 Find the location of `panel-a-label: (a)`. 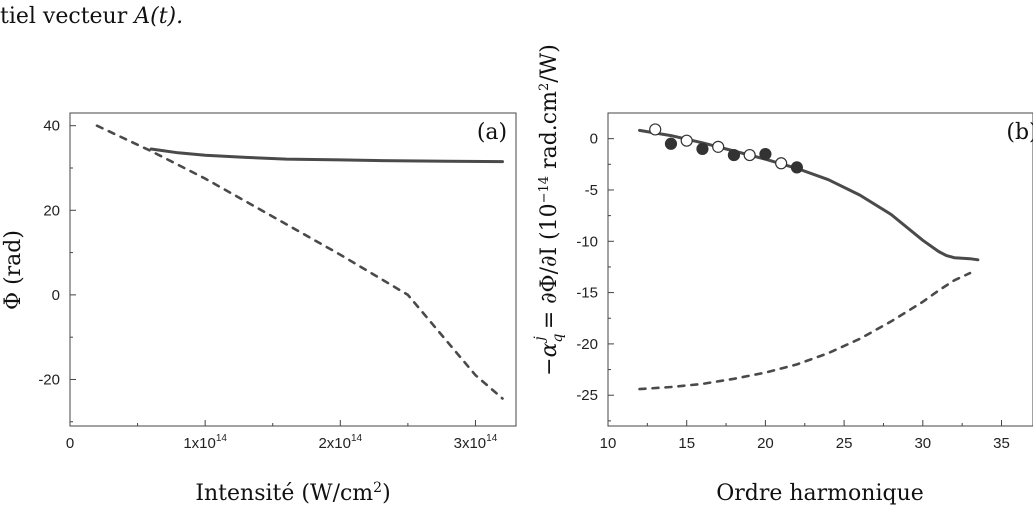

panel-a-label: (a) is located at coordinates (492, 132).